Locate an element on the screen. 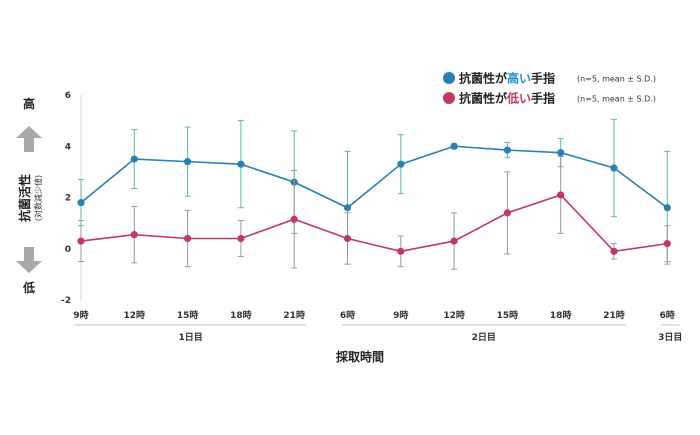 Image resolution: width=700 pixels, height=435 pixels. day-label: 1日目 is located at coordinates (190, 337).